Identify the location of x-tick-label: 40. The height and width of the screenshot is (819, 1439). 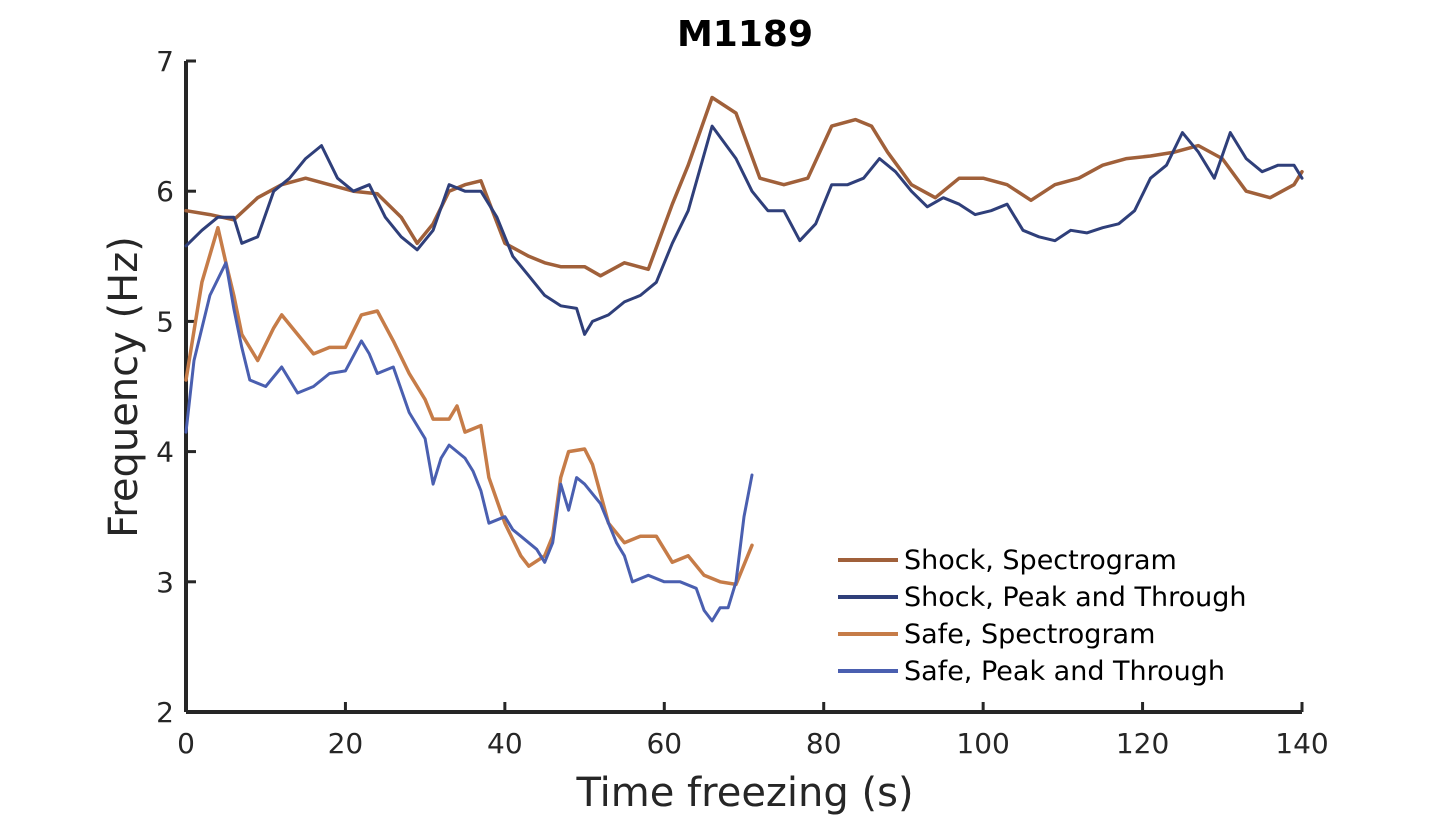
(505, 743).